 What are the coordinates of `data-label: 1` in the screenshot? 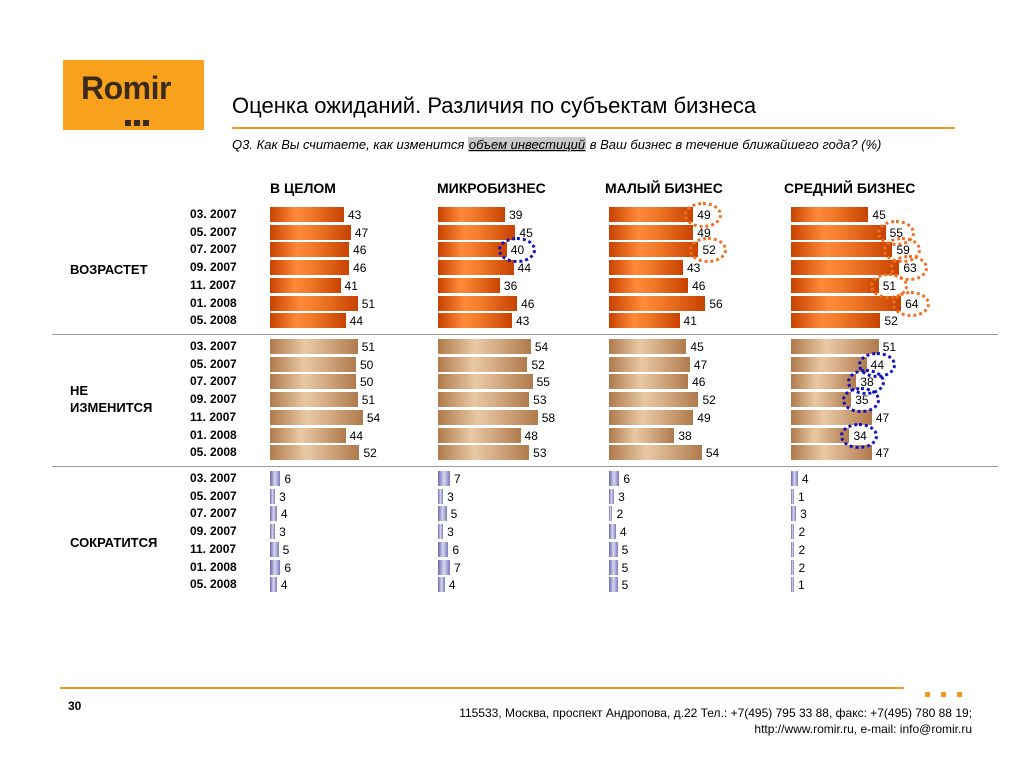 It's located at (801, 585).